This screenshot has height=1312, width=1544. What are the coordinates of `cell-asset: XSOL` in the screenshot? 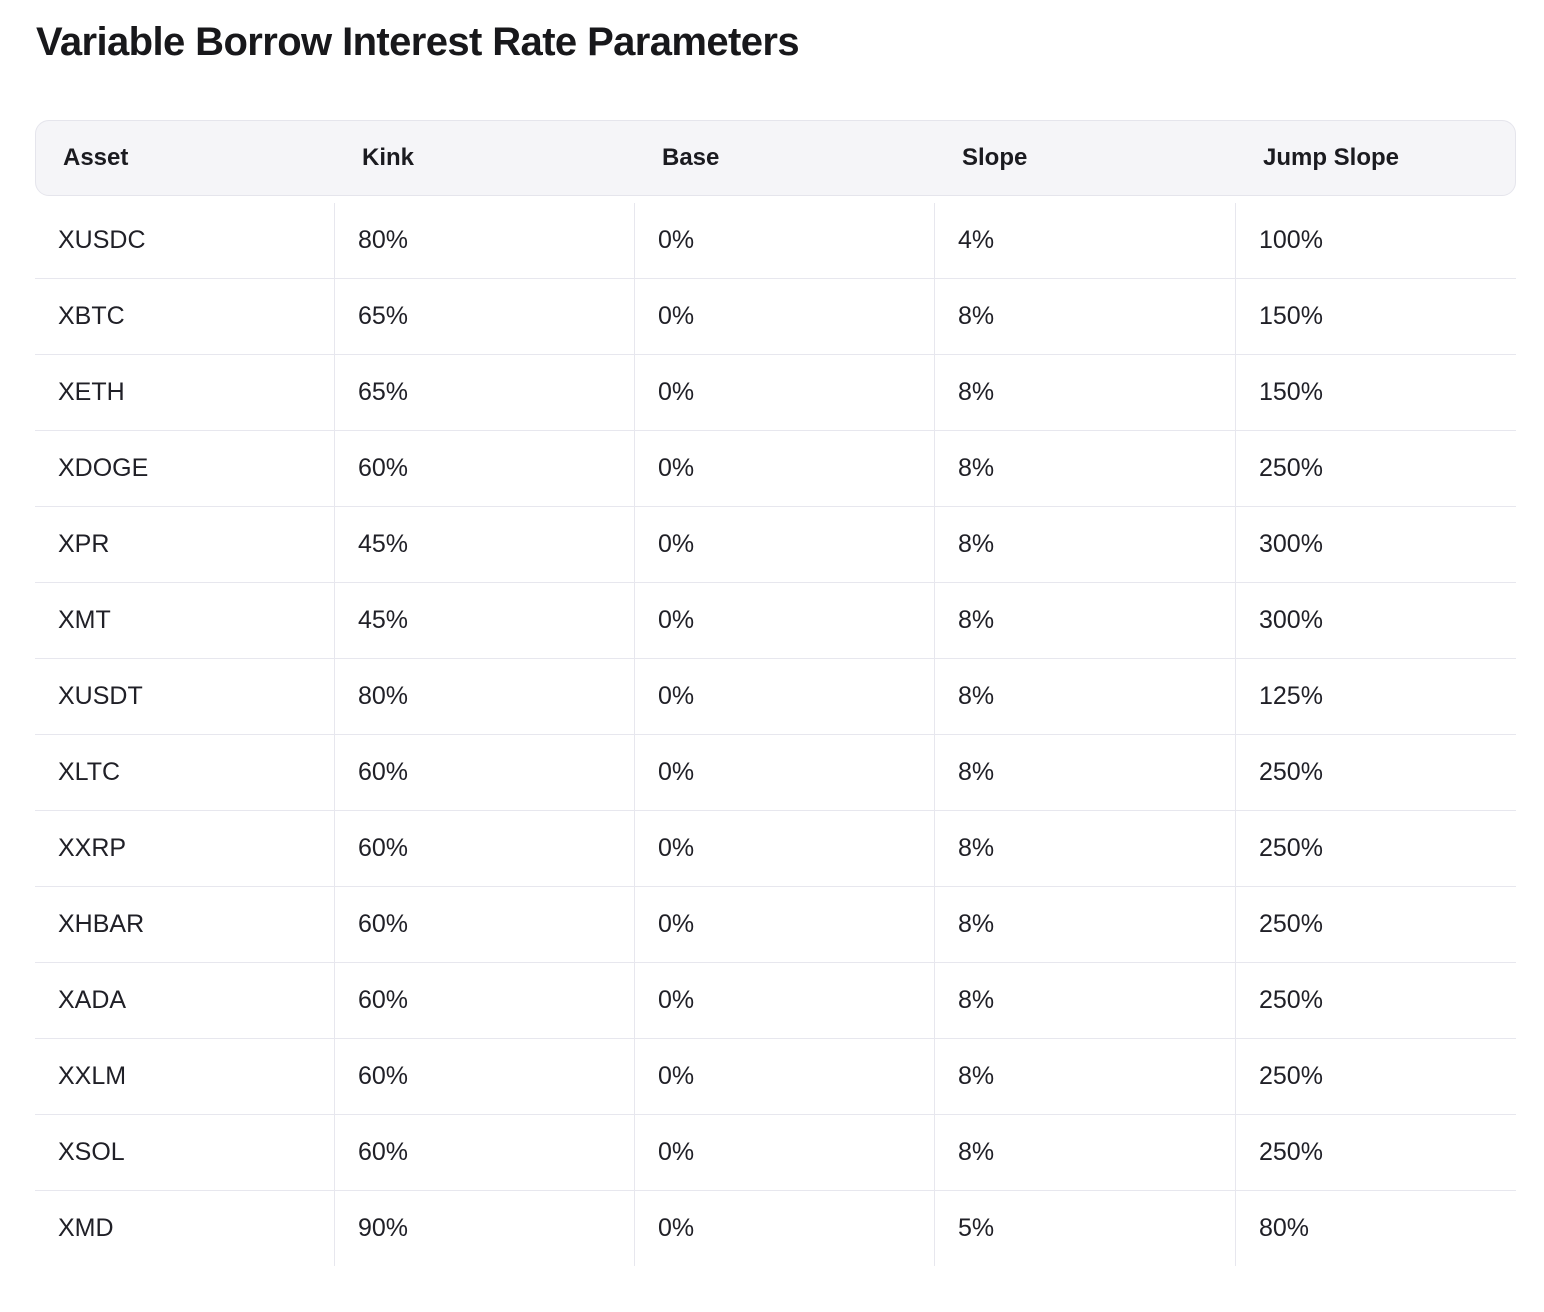 It's located at (91, 1152).